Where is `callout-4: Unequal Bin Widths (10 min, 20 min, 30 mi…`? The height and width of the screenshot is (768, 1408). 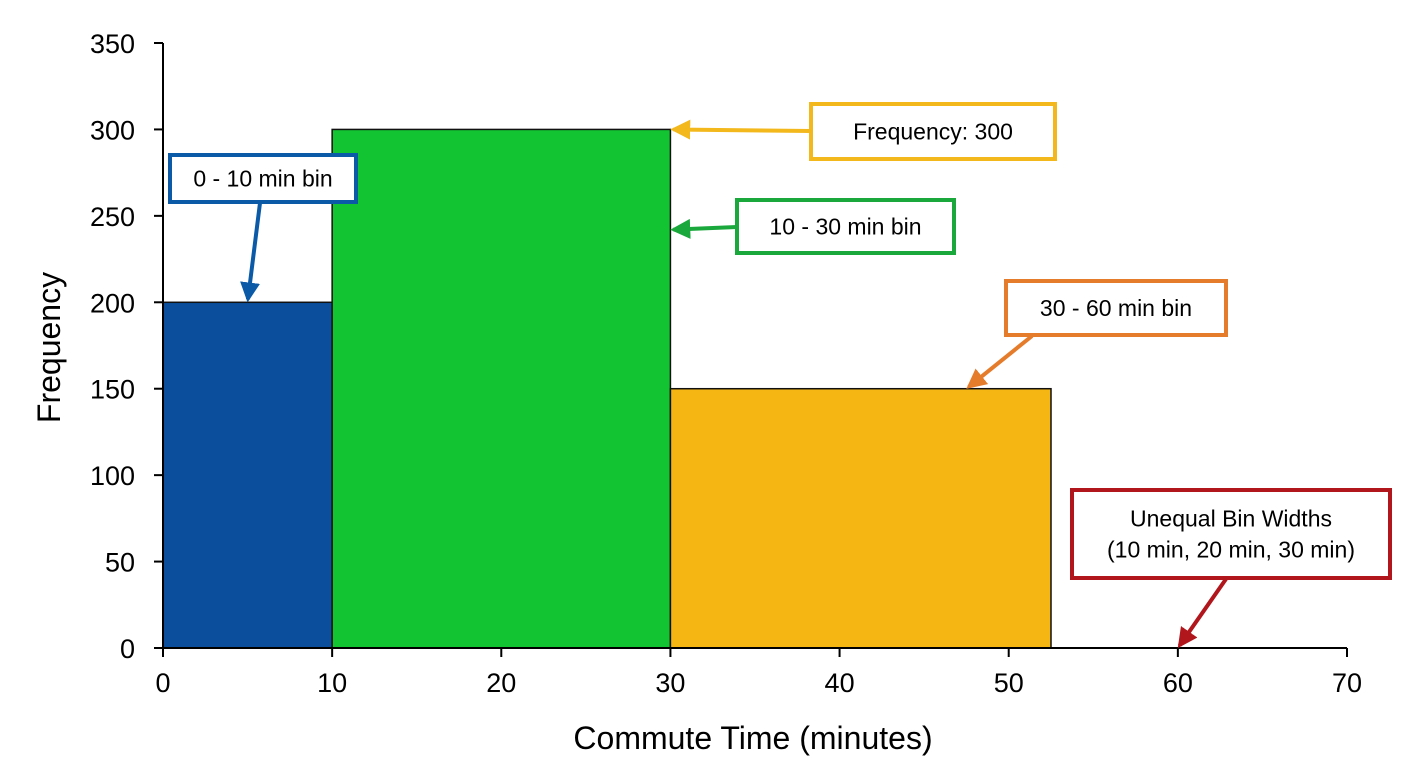
callout-4: Unequal Bin Widths (10 min, 20 min, 30 mi… is located at coordinates (1231, 568).